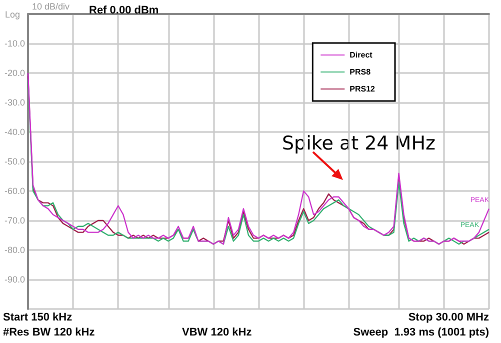 The width and height of the screenshot is (501, 343). Describe the element at coordinates (51, 7) in the screenshot. I see `text: 10 dB/div` at that location.